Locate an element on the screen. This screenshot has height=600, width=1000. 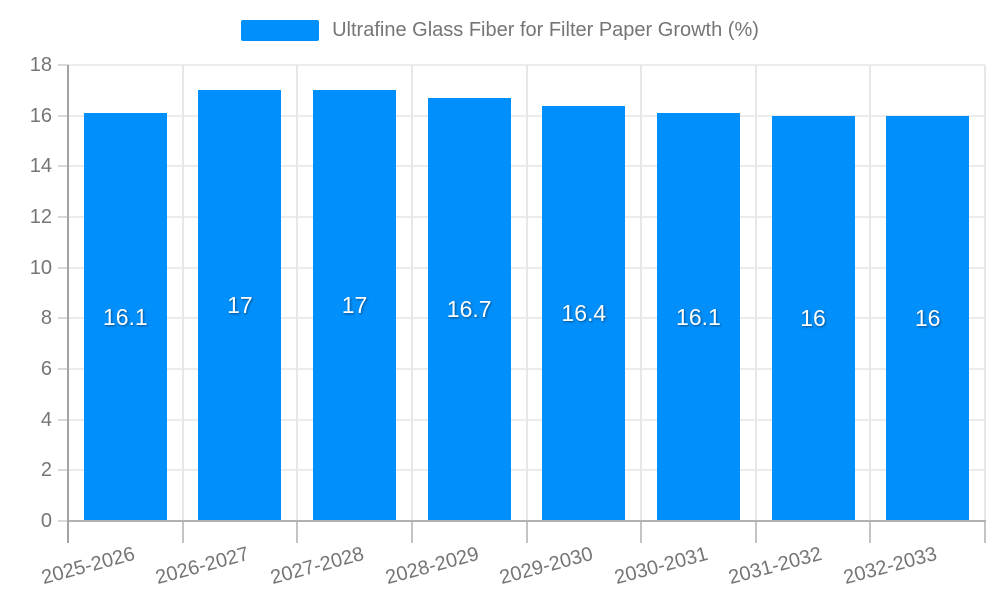
x-tick-label: 2025-2026 is located at coordinates (88, 566).